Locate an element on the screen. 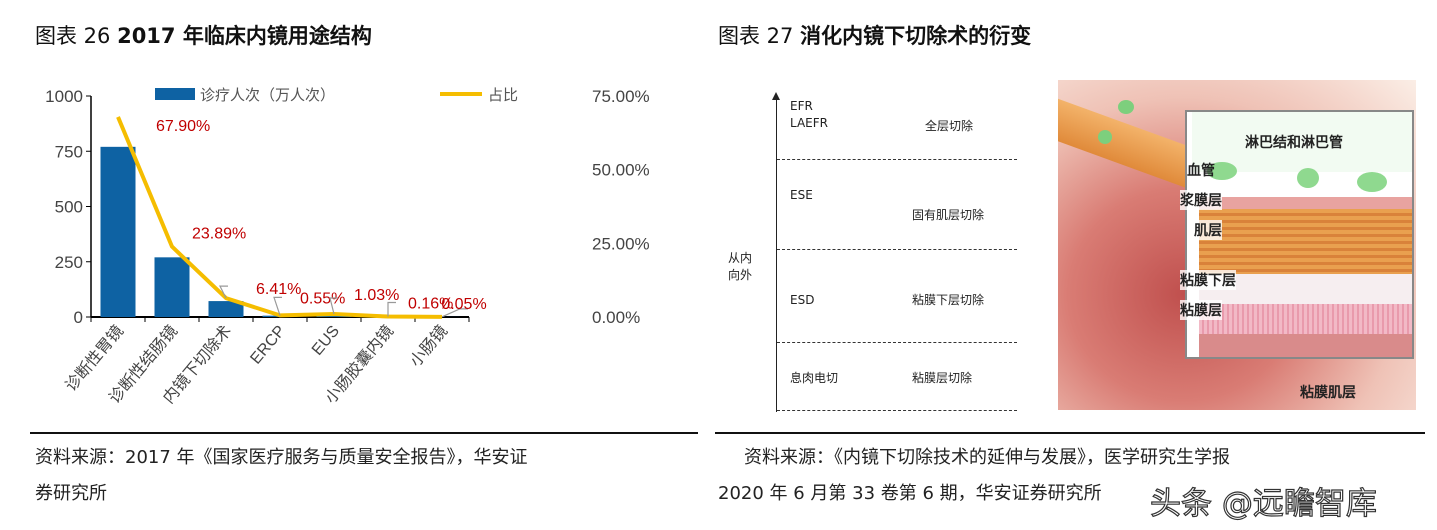  y-left-tick-label: 1000 is located at coordinates (64, 96).